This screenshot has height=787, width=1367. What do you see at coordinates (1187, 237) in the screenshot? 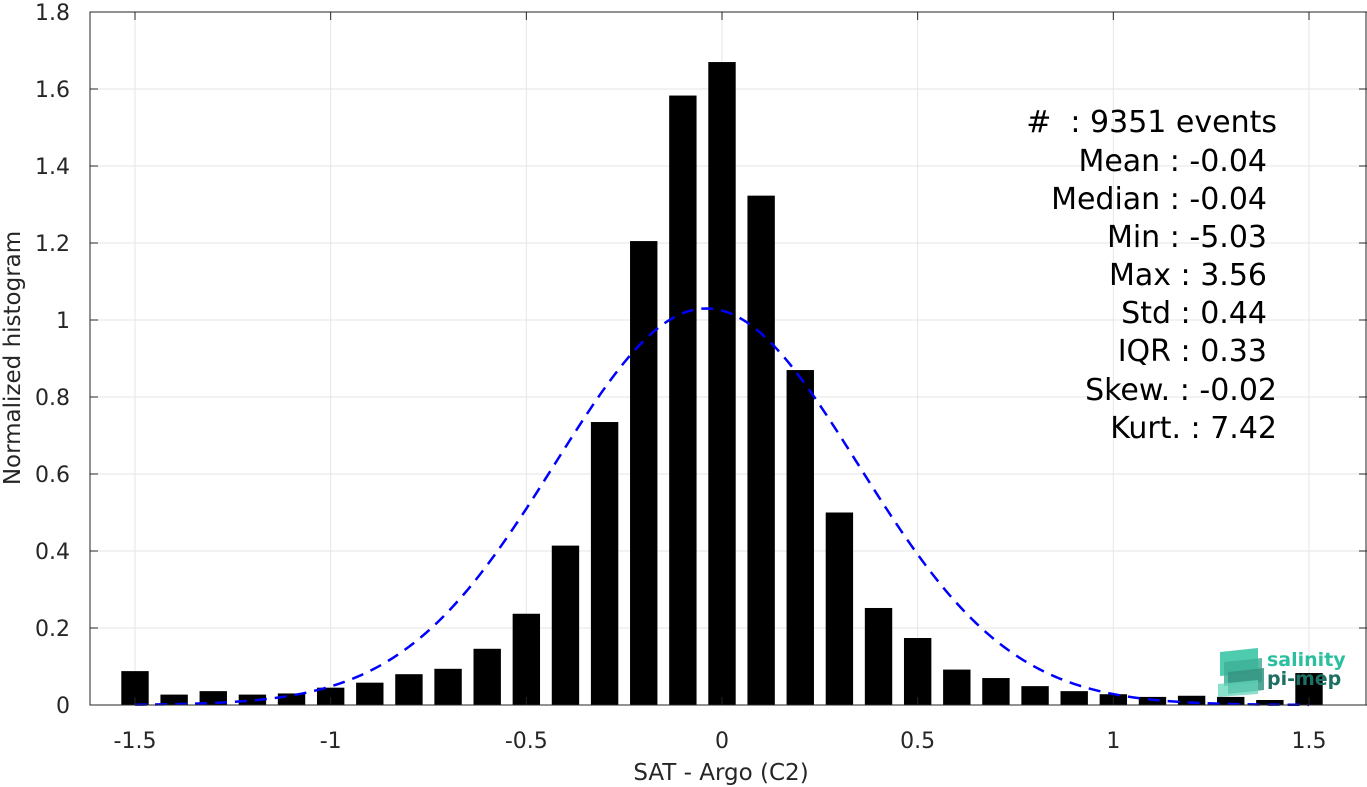
I see `stat-min: Min : -5.03` at bounding box center [1187, 237].